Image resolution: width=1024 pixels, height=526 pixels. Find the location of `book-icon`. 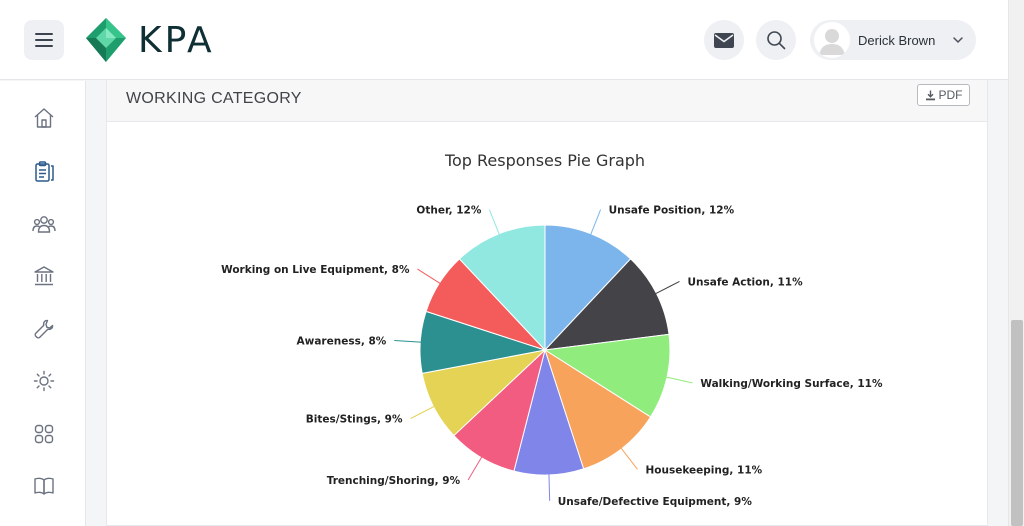

book-icon is located at coordinates (44, 486).